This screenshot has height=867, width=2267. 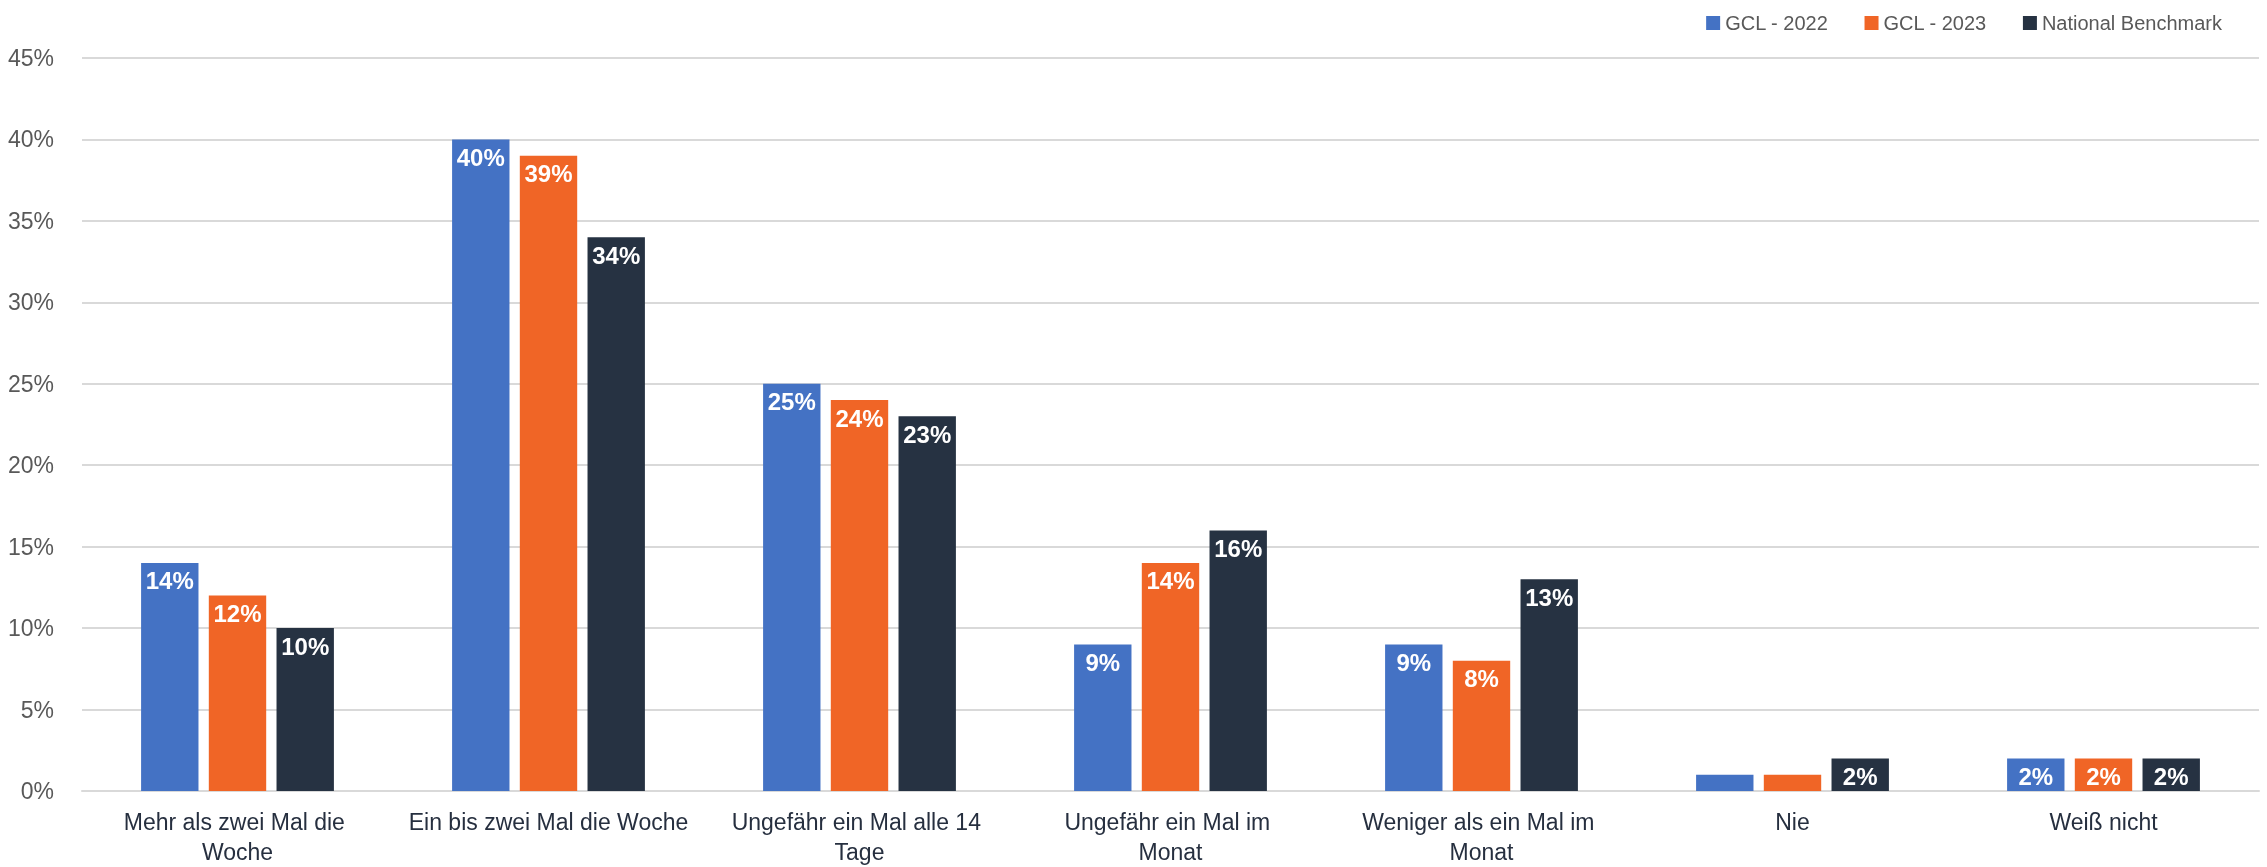 What do you see at coordinates (1792, 822) in the screenshot?
I see `x-tick-label: Nie` at bounding box center [1792, 822].